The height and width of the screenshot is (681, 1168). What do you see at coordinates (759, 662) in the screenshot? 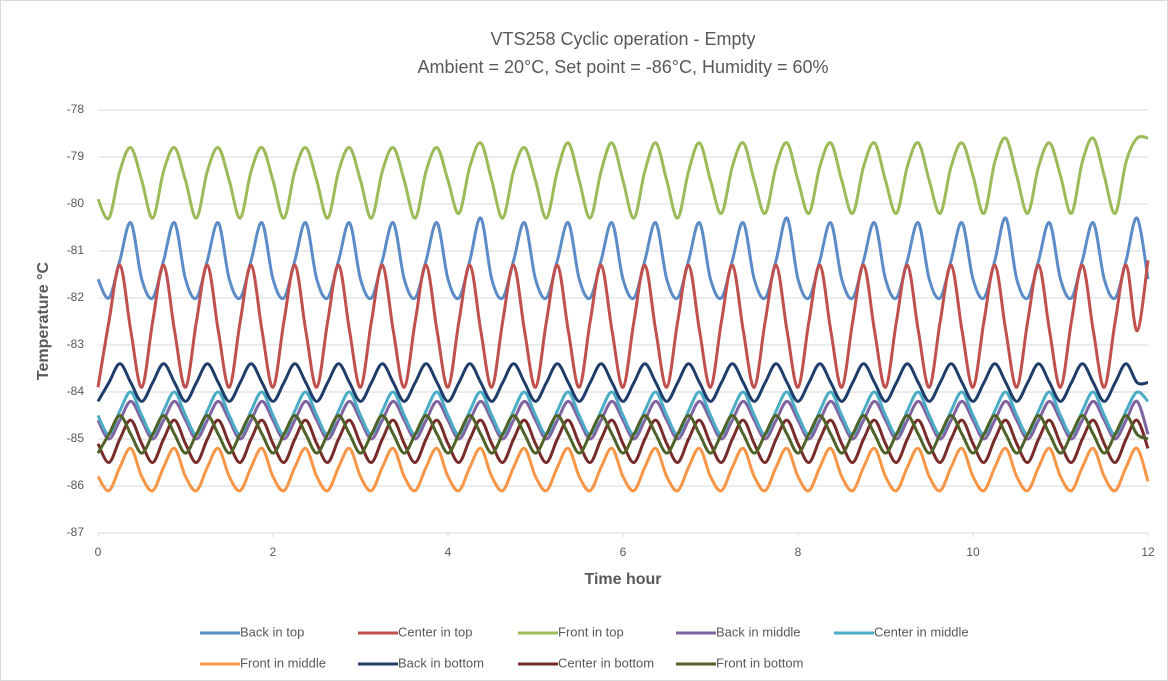
I see `legend-label: Front in bottom` at bounding box center [759, 662].